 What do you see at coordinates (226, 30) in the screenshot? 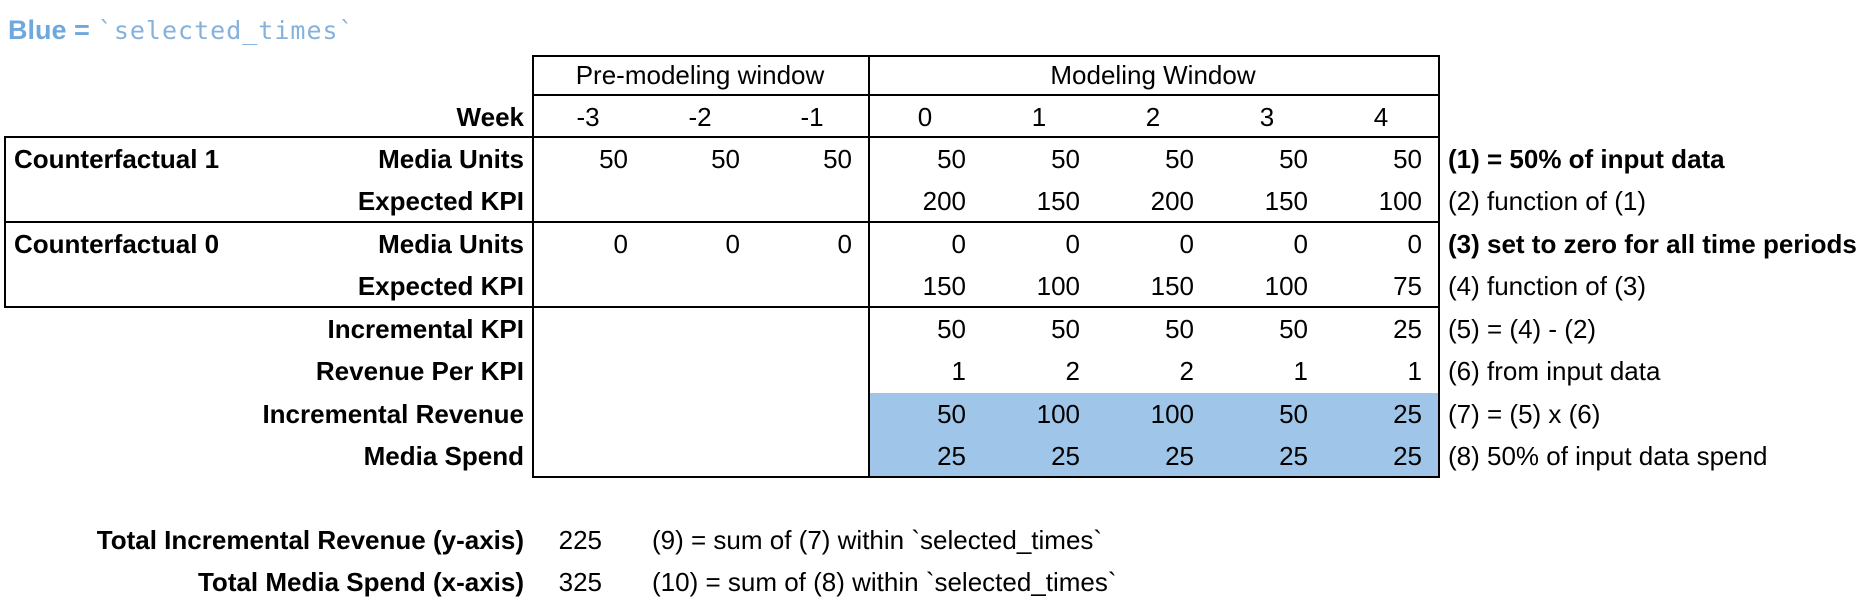
I see `legend-code-selected-times: `selected_times`` at bounding box center [226, 30].